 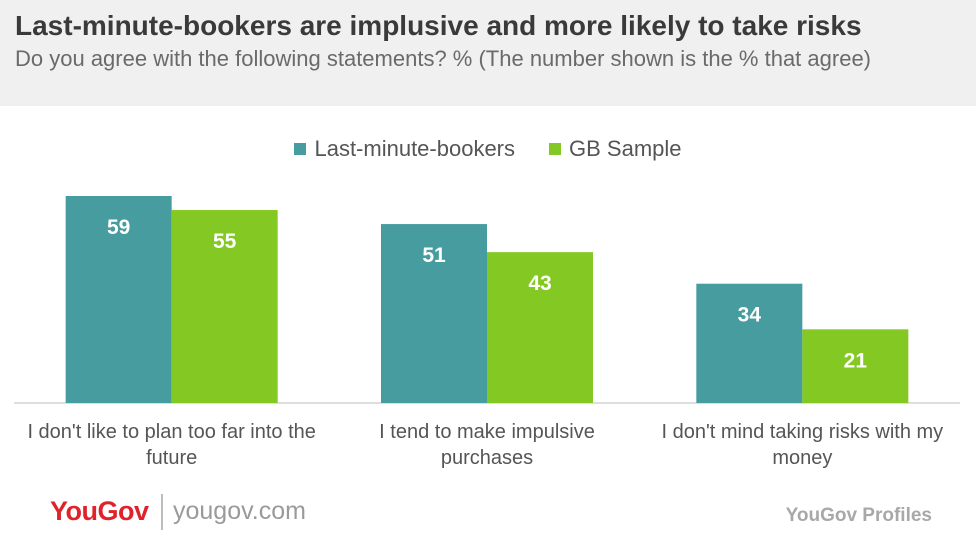 I want to click on data-label-last-minute-1: 51, so click(x=434, y=255).